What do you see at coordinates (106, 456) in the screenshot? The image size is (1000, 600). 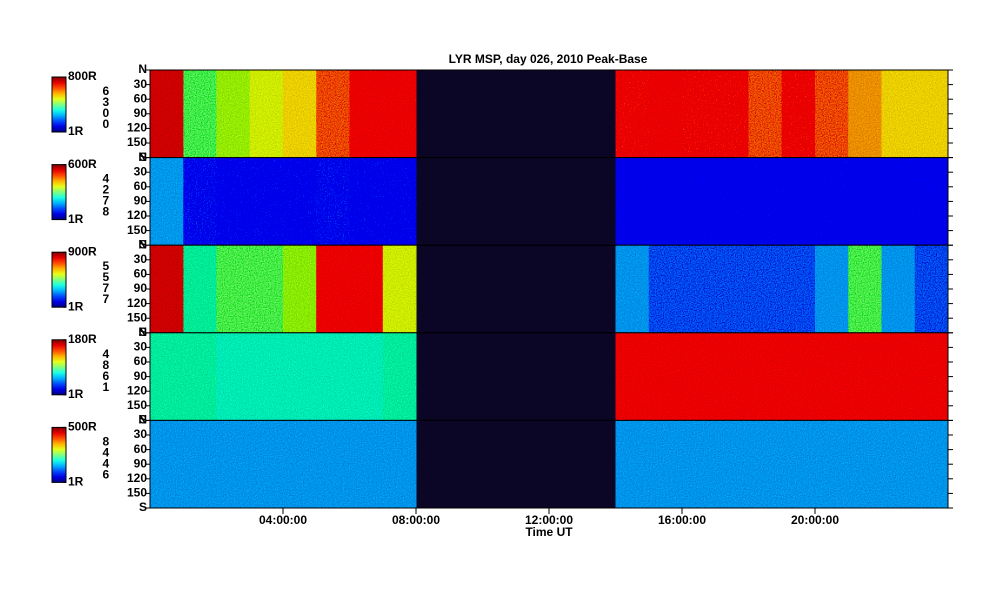 I see `wavelength-label: 8446` at bounding box center [106, 456].